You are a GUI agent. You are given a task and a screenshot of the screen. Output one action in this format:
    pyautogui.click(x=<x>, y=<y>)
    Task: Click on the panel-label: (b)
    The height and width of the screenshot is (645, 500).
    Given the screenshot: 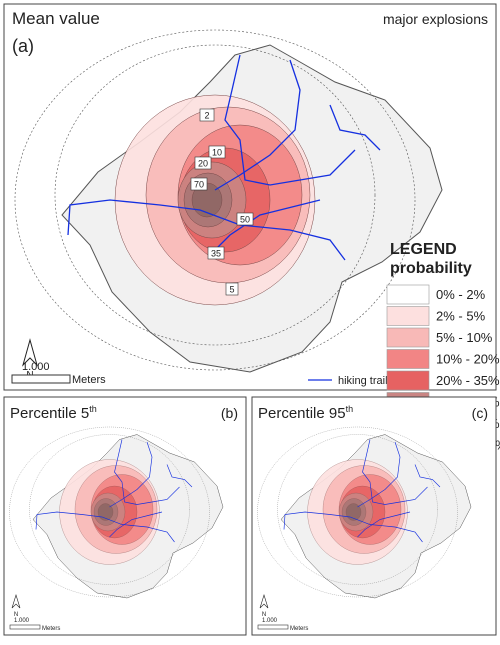 What is the action you would take?
    pyautogui.click(x=229, y=413)
    